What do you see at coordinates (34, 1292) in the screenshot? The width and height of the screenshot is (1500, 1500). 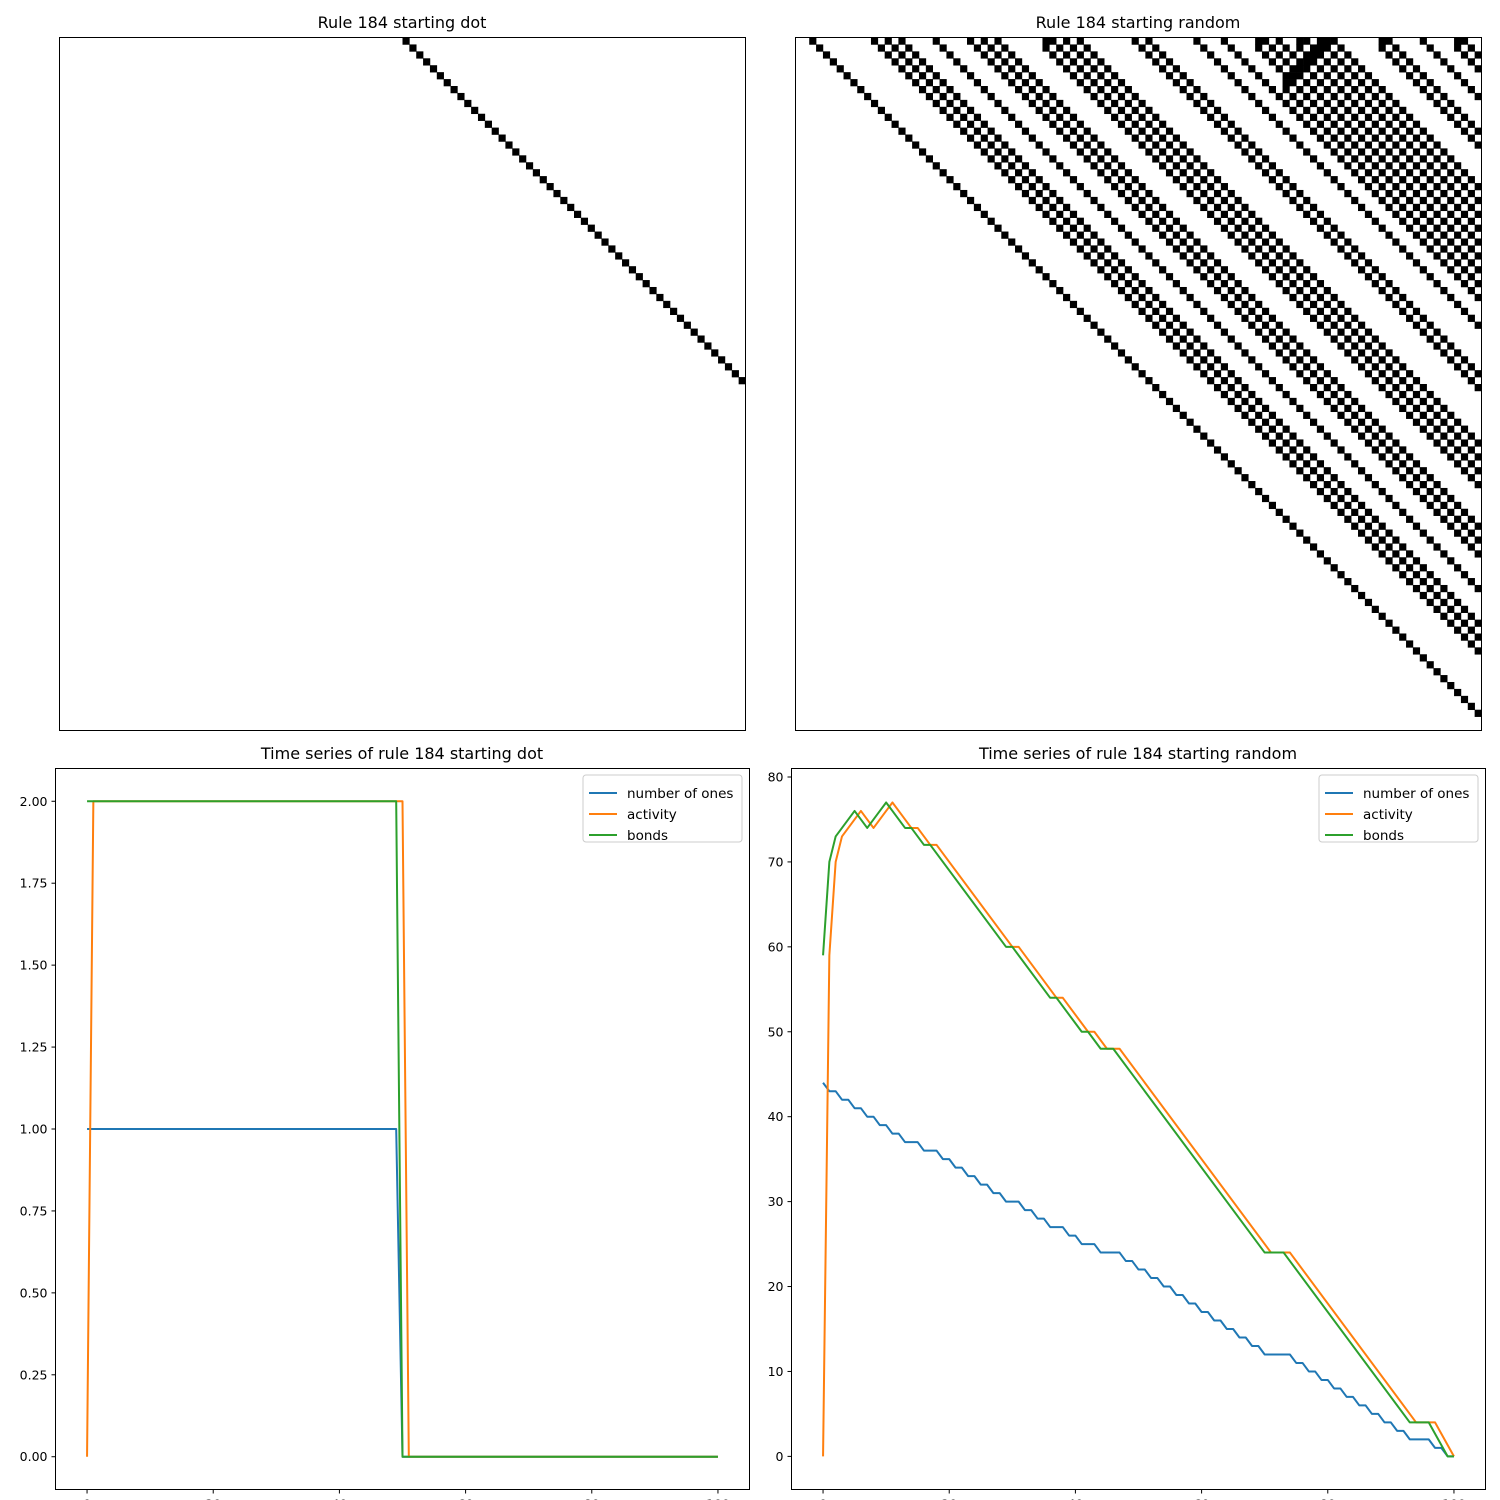 I see `y-tick-label: 0.50` at bounding box center [34, 1292].